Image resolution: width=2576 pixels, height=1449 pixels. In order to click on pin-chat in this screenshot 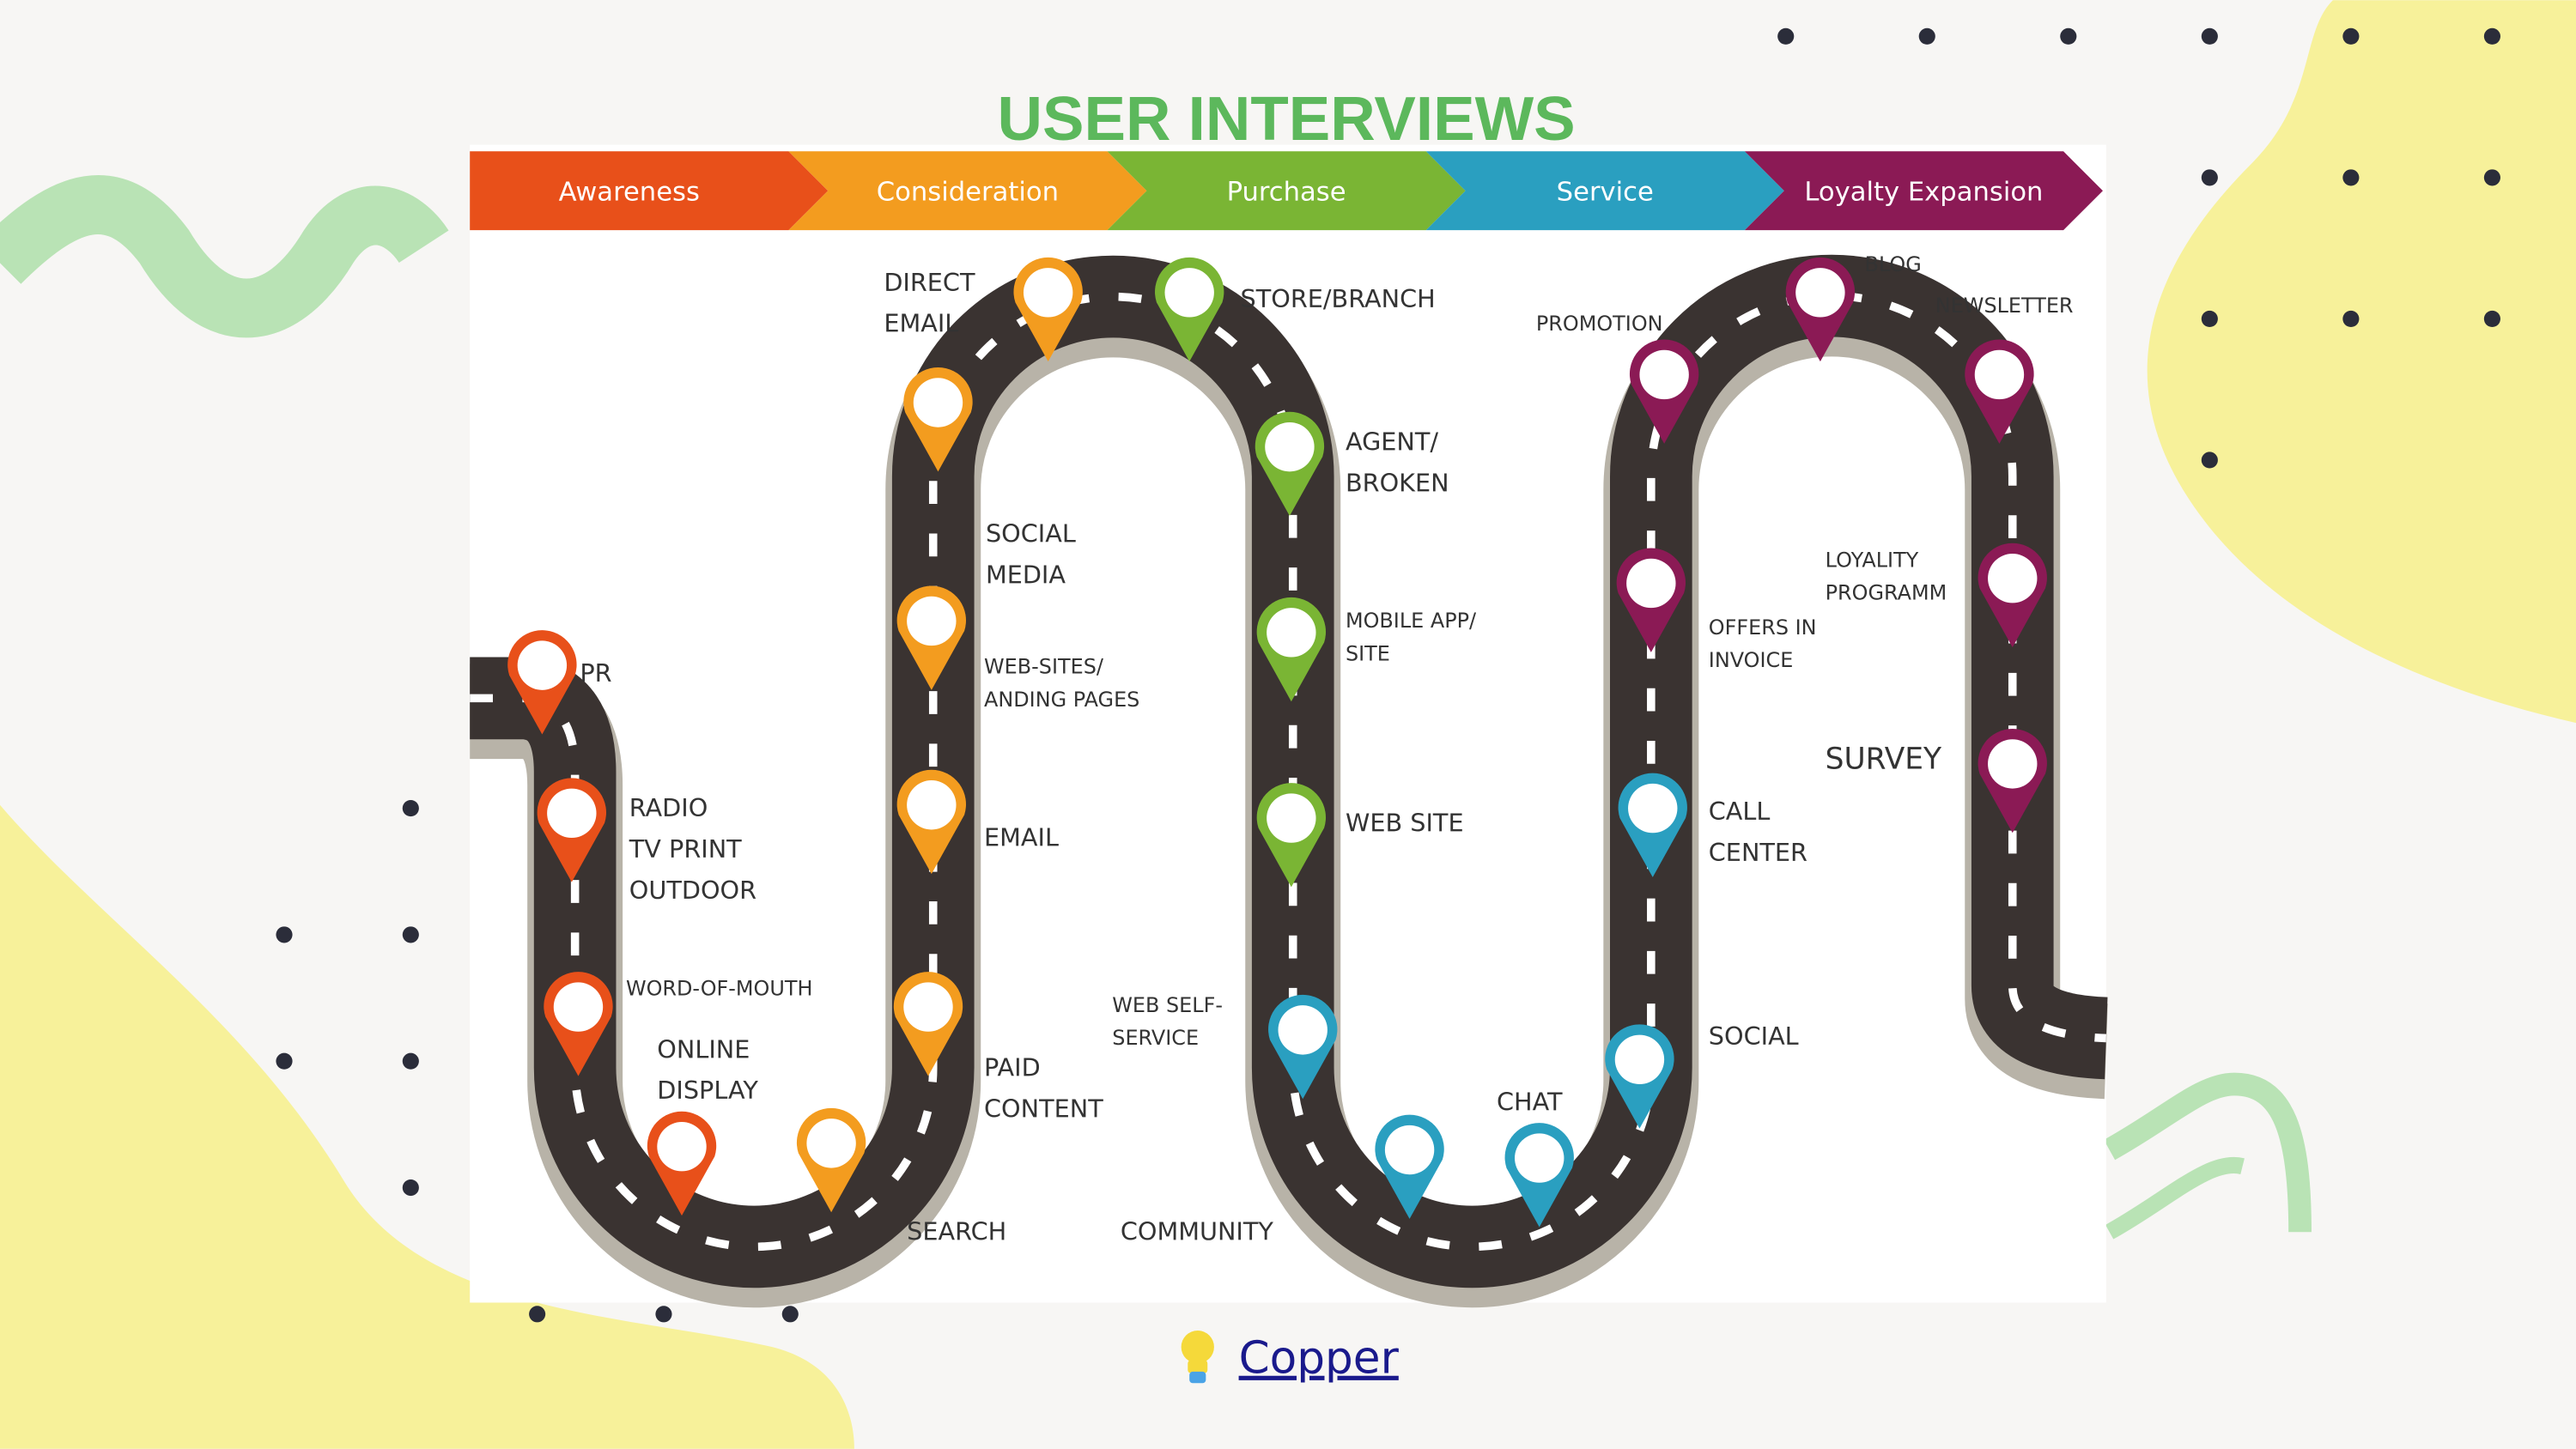, I will do `click(1539, 1175)`.